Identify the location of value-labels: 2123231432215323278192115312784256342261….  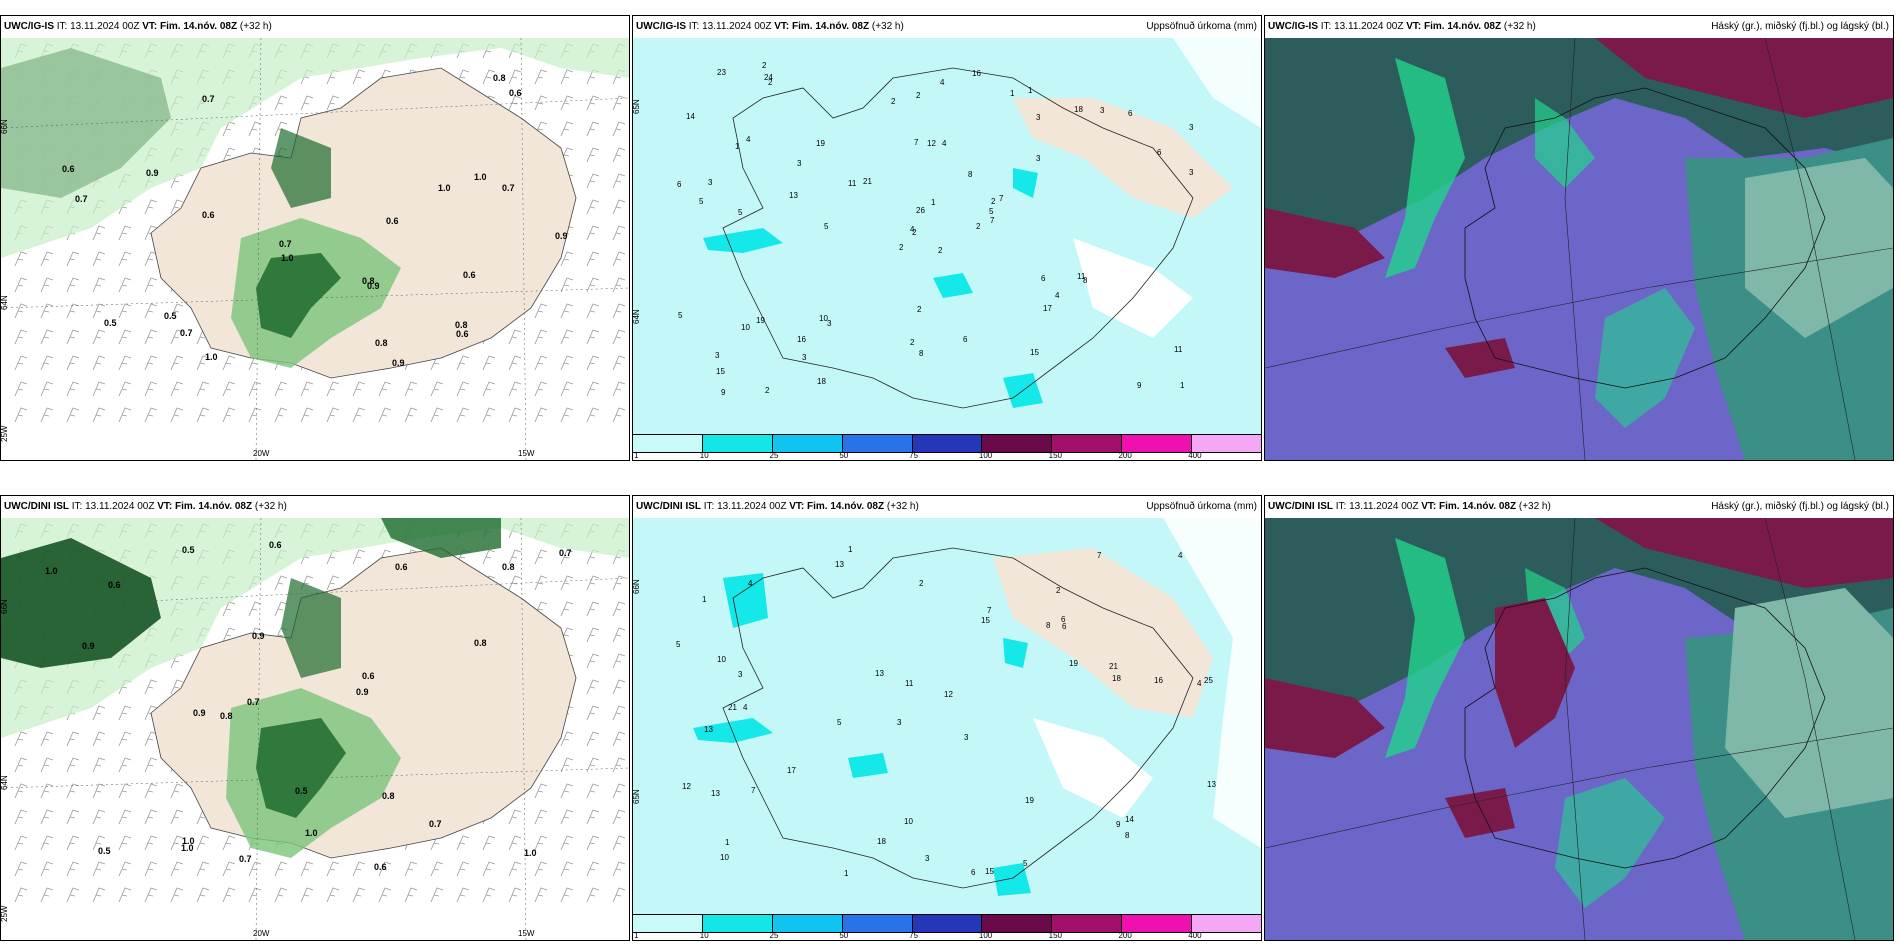
(935, 229).